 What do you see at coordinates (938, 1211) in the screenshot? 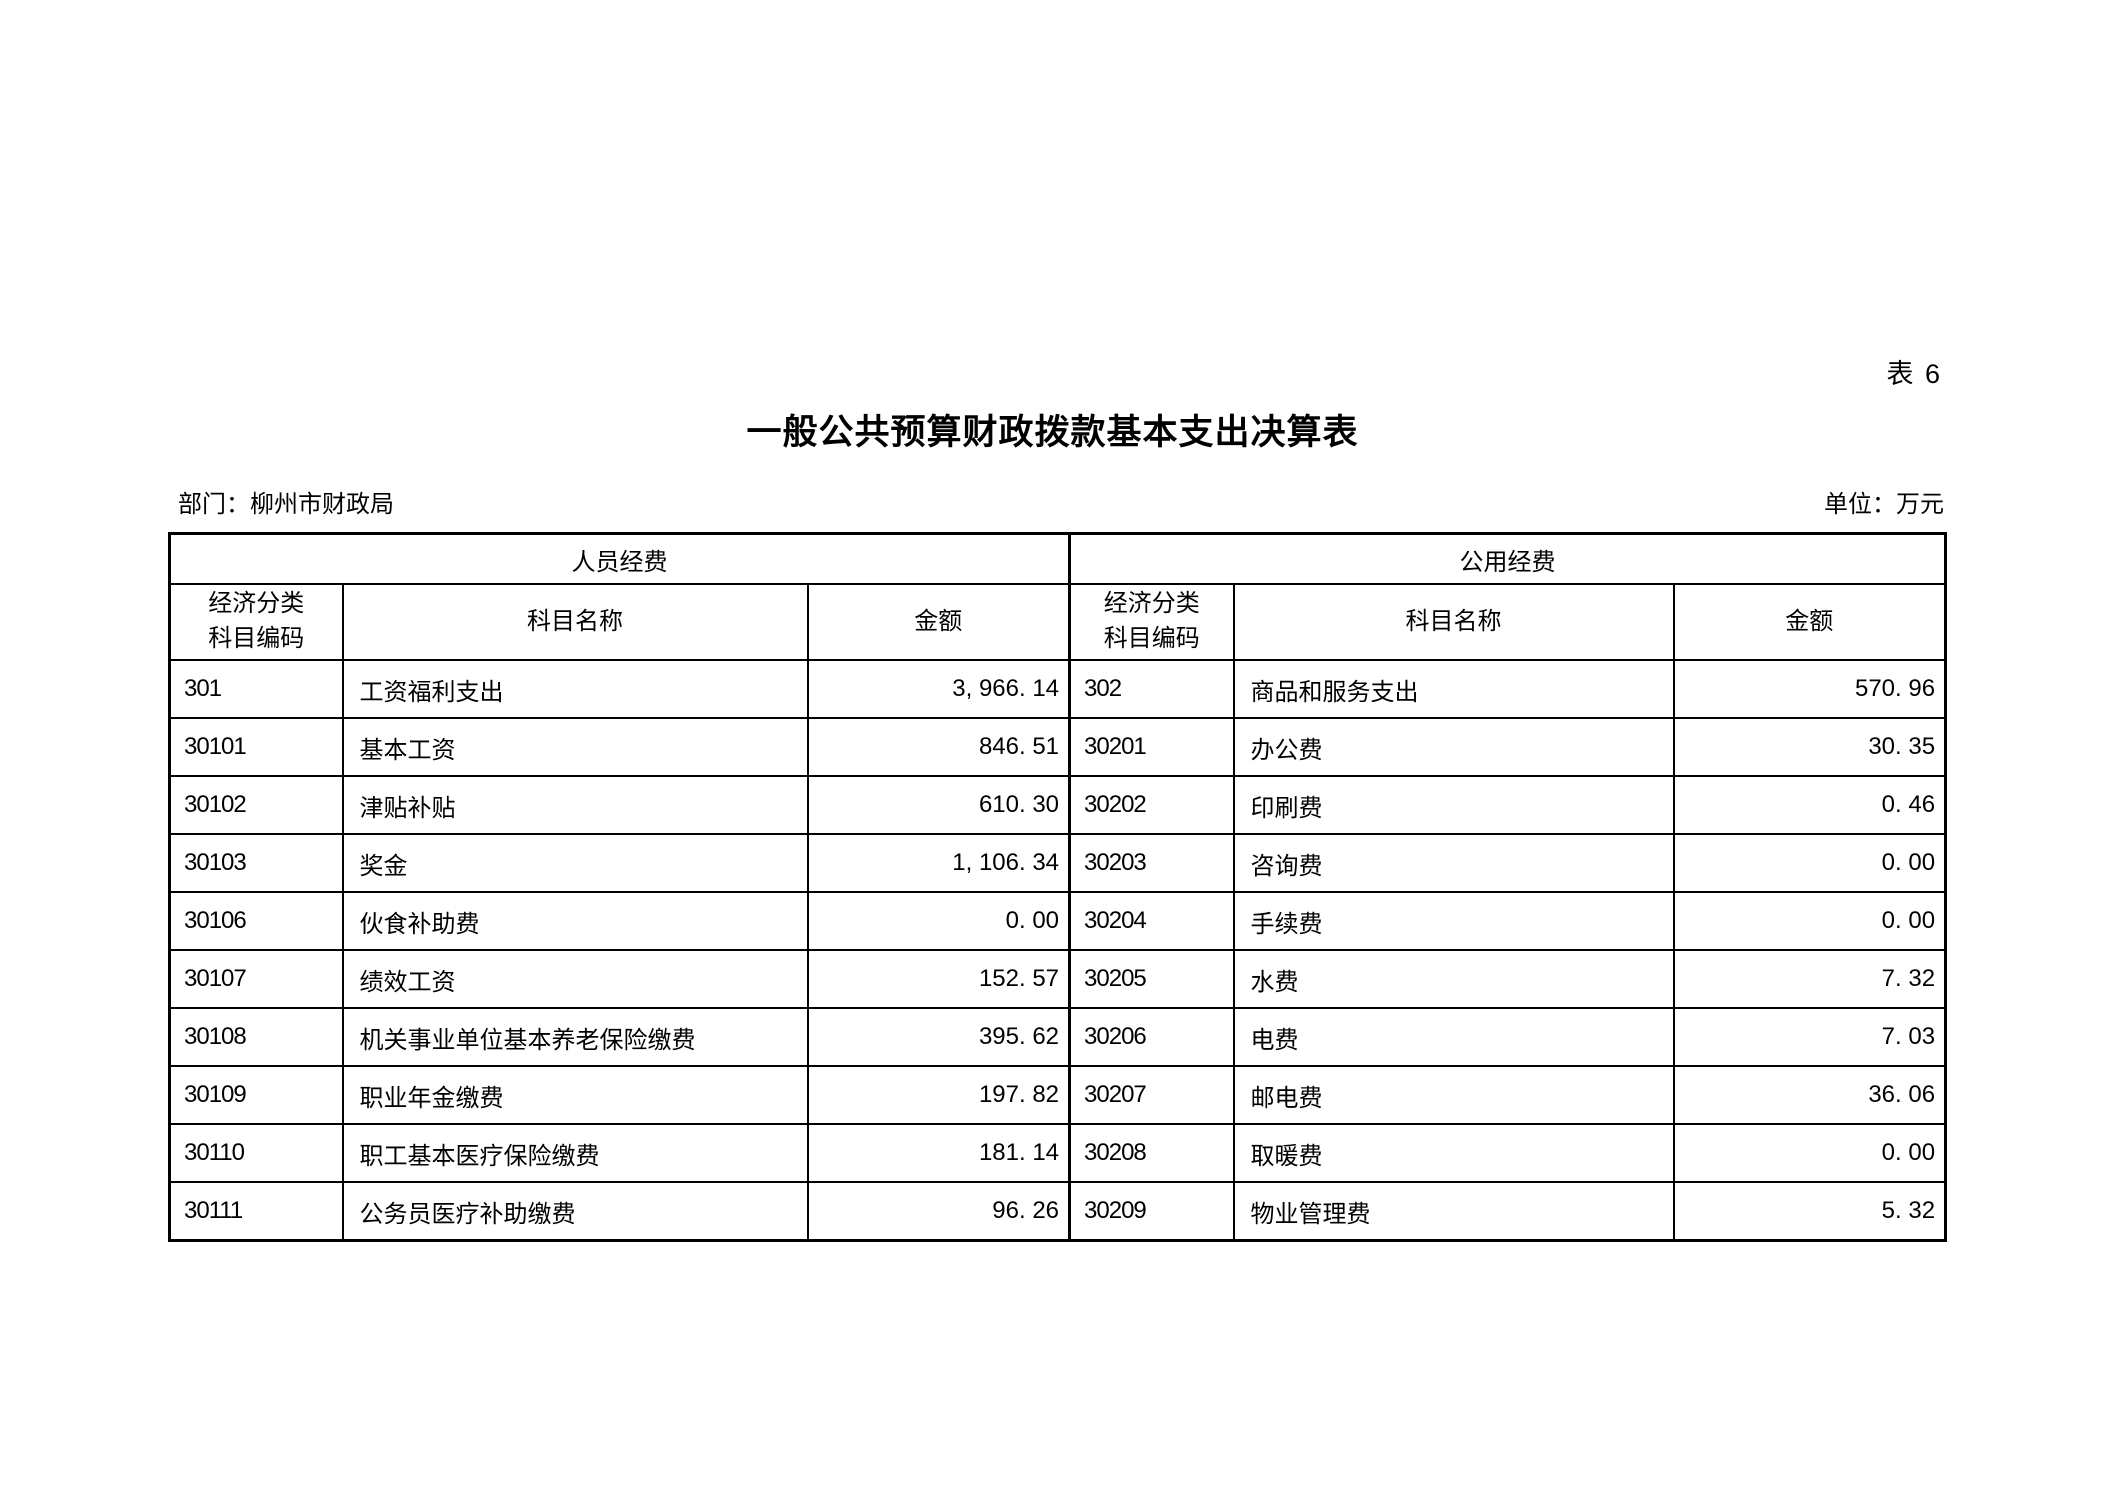
I see `left-amount-cell: 96. 26` at bounding box center [938, 1211].